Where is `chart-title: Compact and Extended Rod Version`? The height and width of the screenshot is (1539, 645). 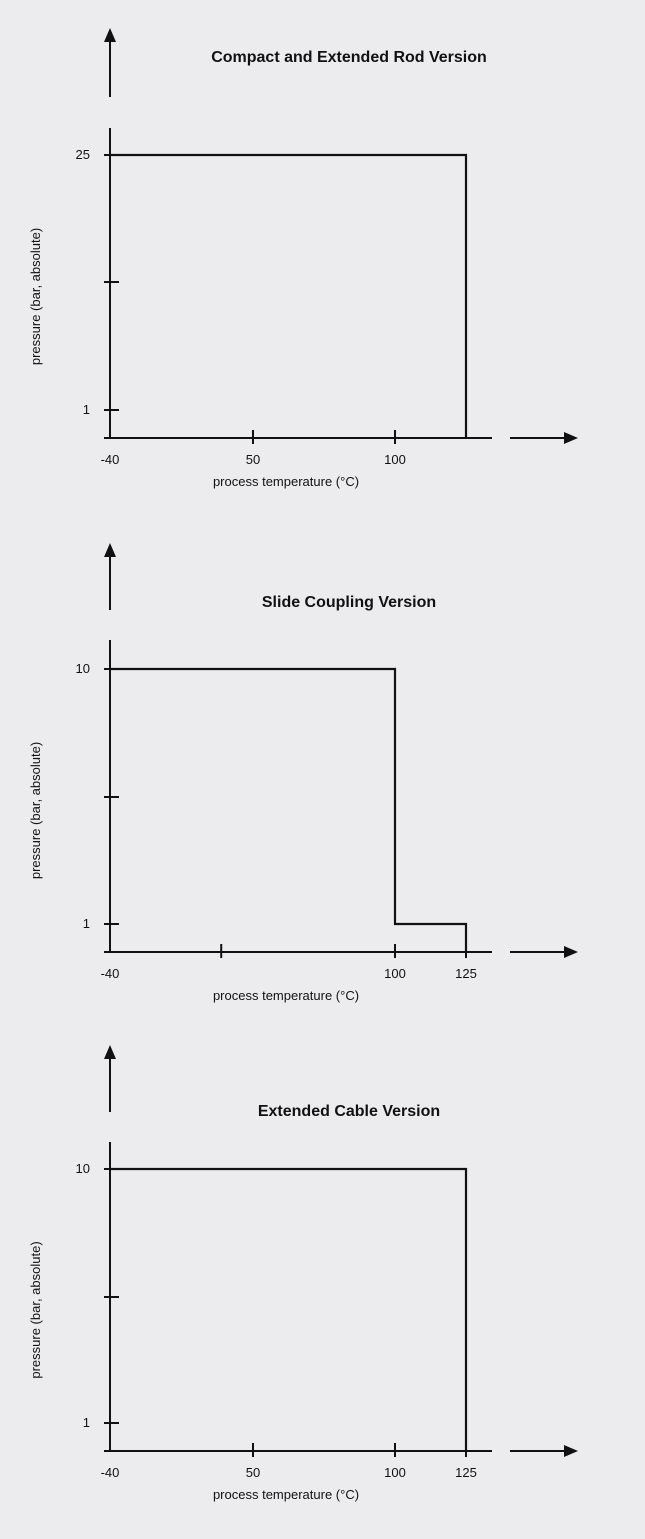
chart-title: Compact and Extended Rod Version is located at coordinates (349, 57).